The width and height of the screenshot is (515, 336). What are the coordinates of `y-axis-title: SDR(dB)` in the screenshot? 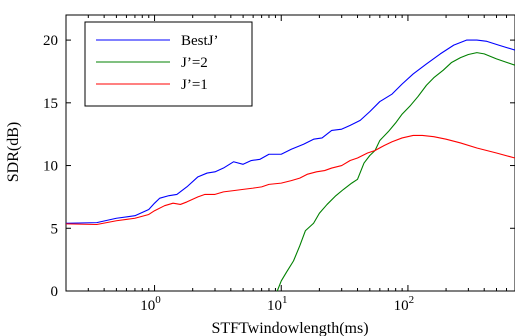 It's located at (13, 152).